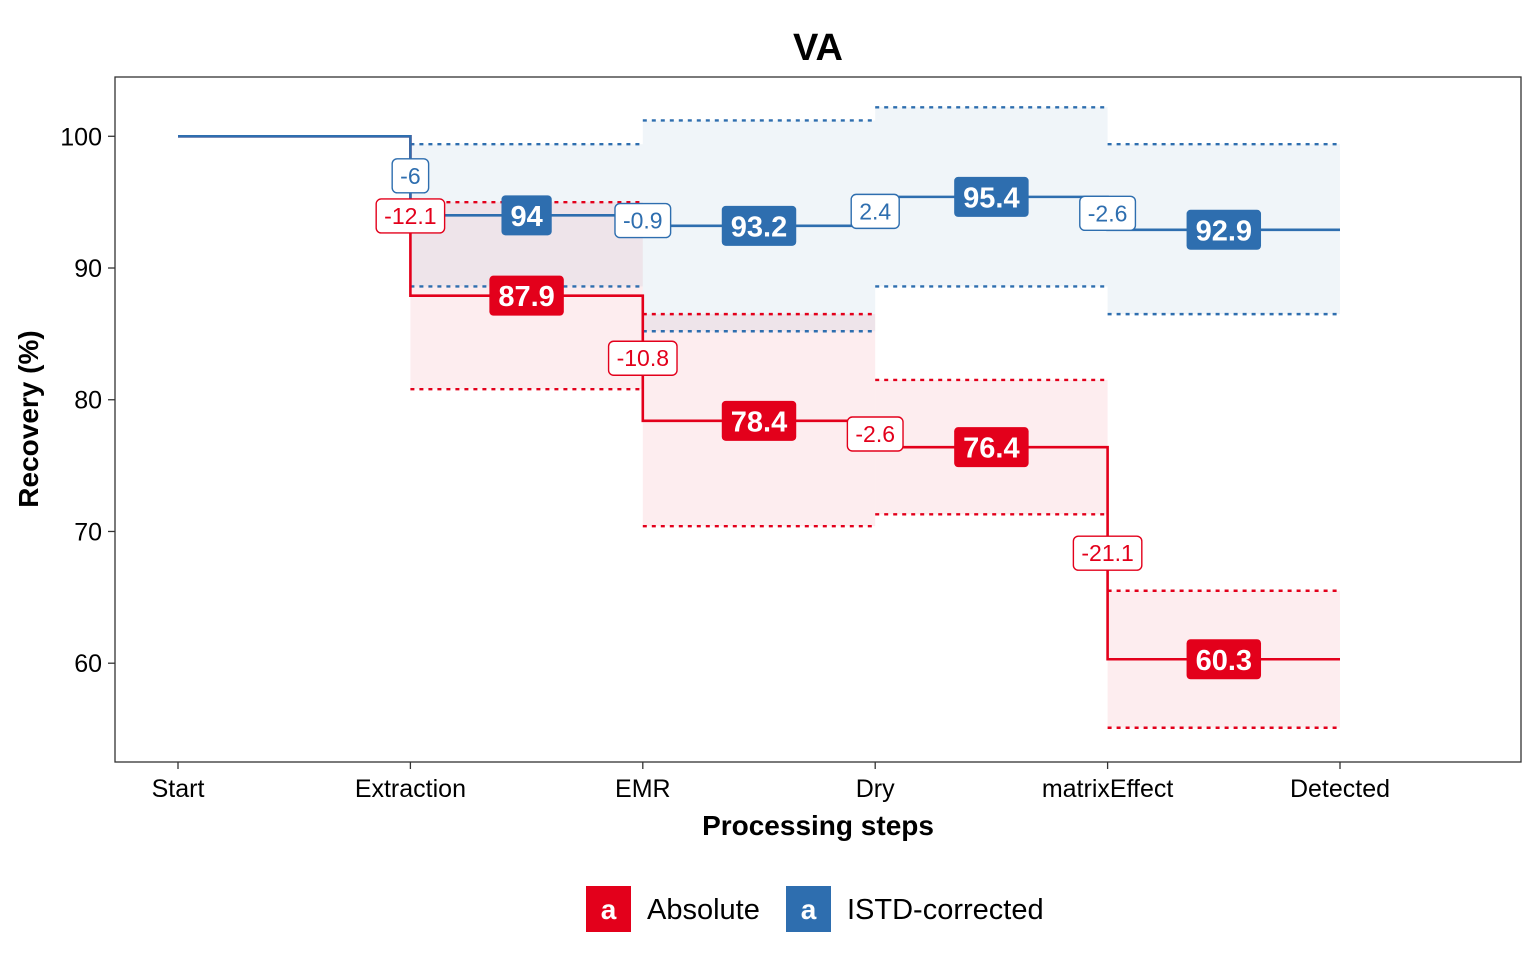 The height and width of the screenshot is (960, 1536). Describe the element at coordinates (818, 825) in the screenshot. I see `x-axis-title: Processing steps` at that location.